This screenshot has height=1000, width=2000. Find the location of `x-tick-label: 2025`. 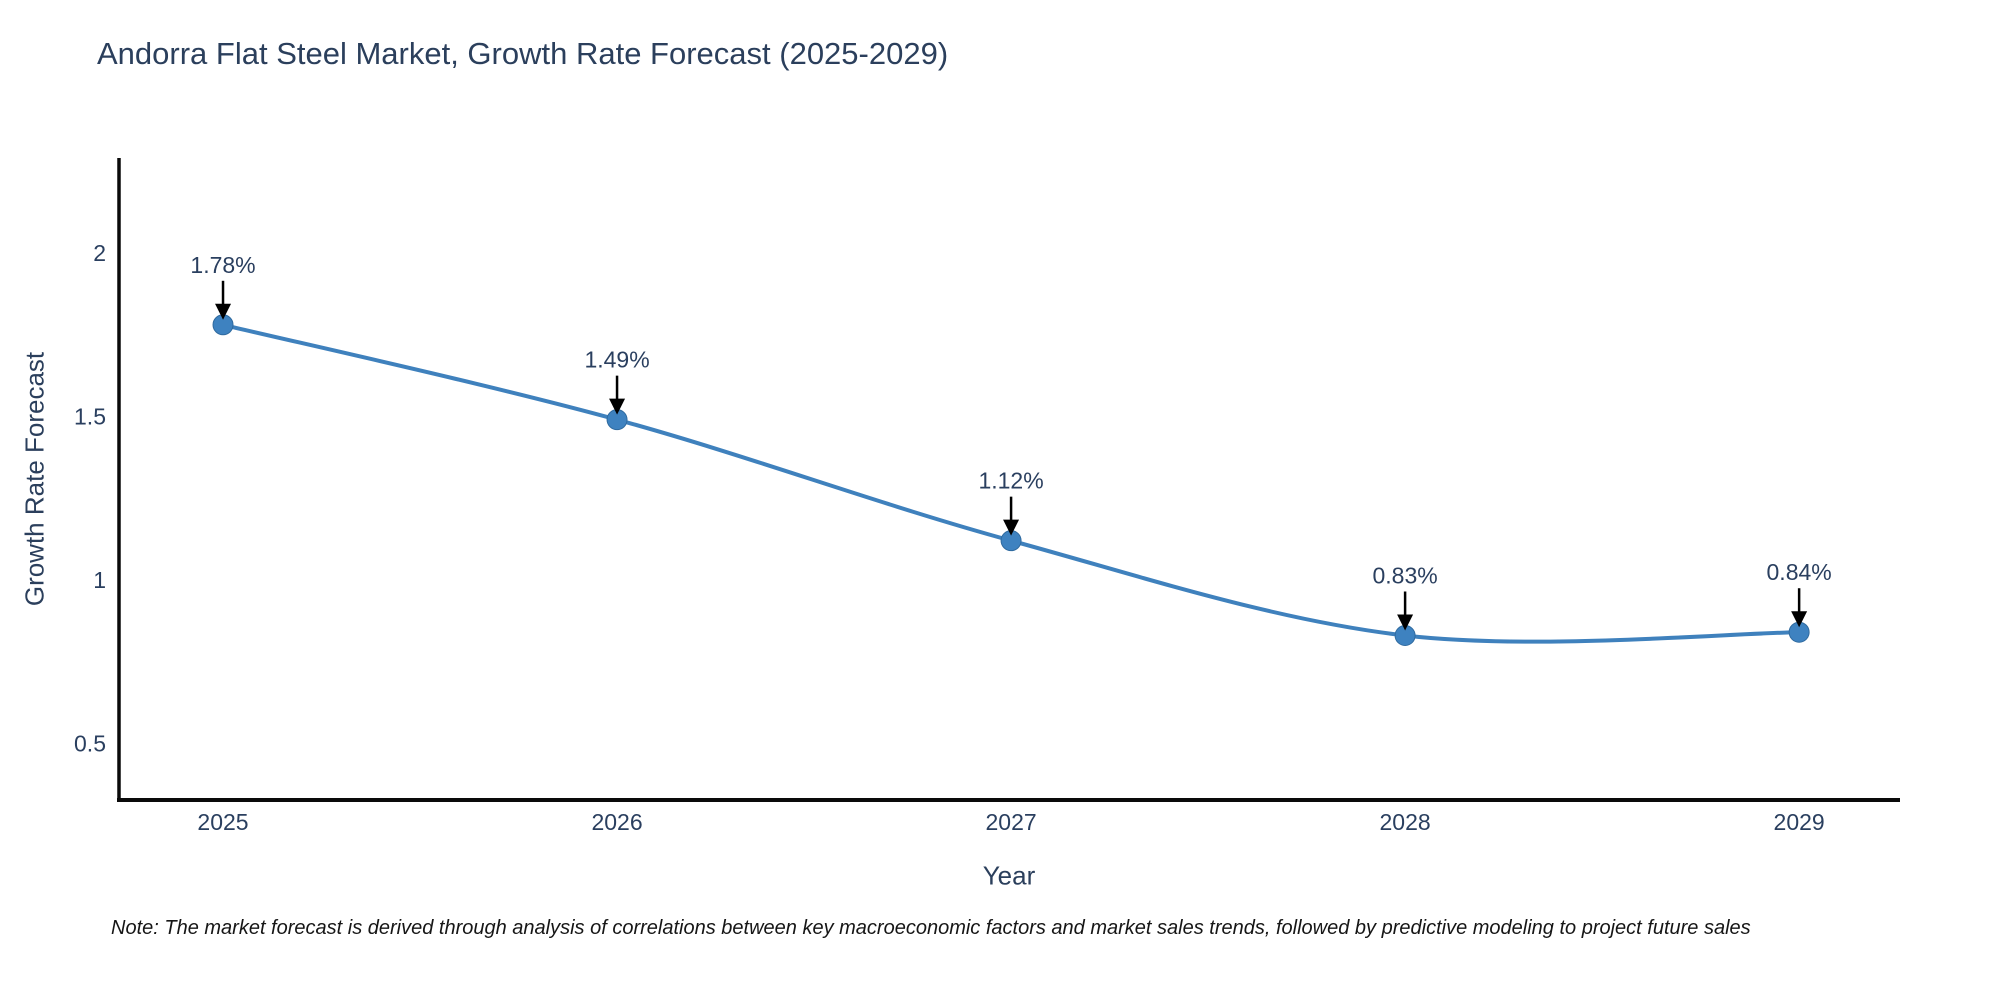

x-tick-label: 2025 is located at coordinates (222, 822).